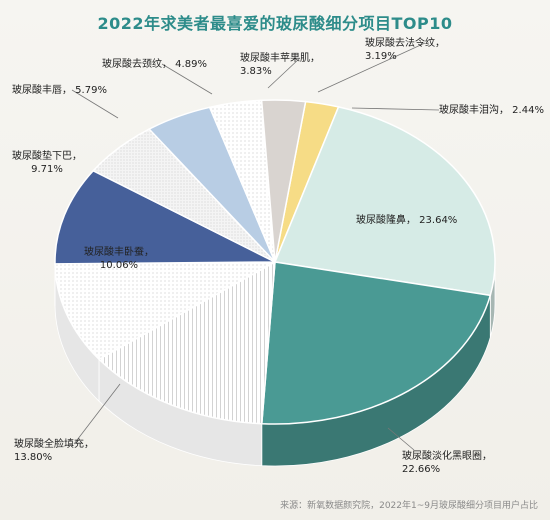 Image resolution: width=550 pixels, height=520 pixels. I want to click on slice-label-9: 玻尿酸丰苹果肌， 3.83%, so click(280, 65).